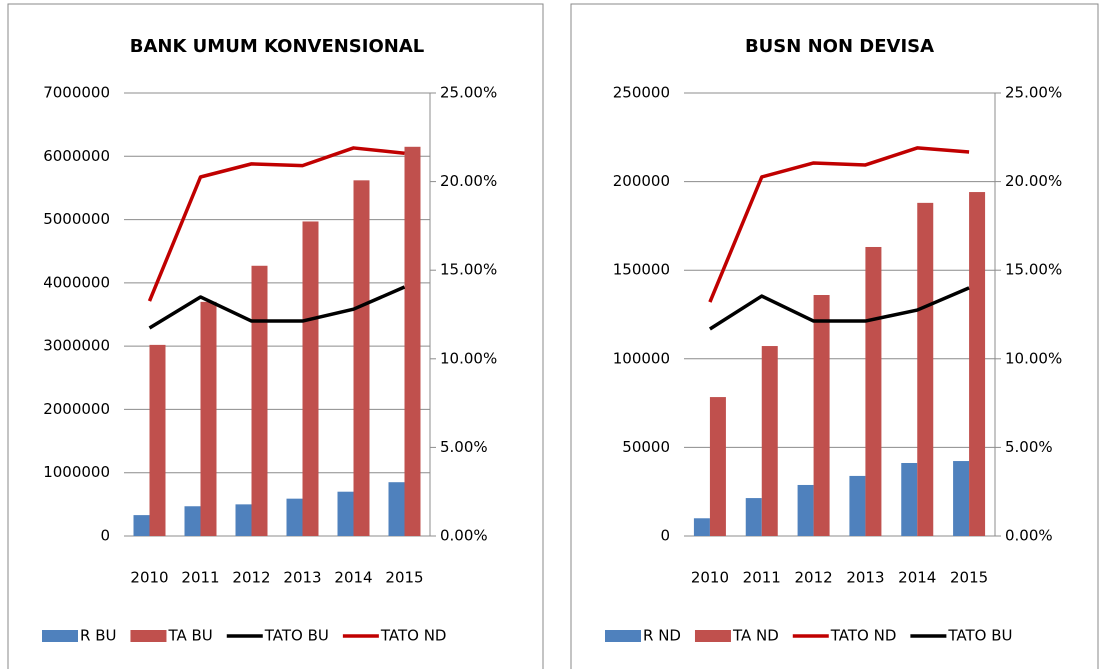 This screenshot has height=669, width=1099. I want to click on chart-title: BANK UMUM KONVENSIONAL, so click(277, 46).